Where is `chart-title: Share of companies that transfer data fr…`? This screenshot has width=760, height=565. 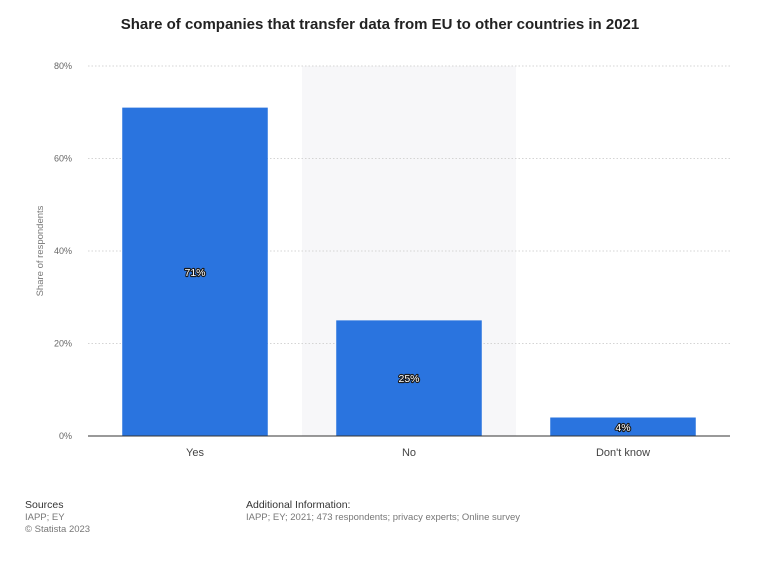
chart-title: Share of companies that transfer data fr… is located at coordinates (380, 24).